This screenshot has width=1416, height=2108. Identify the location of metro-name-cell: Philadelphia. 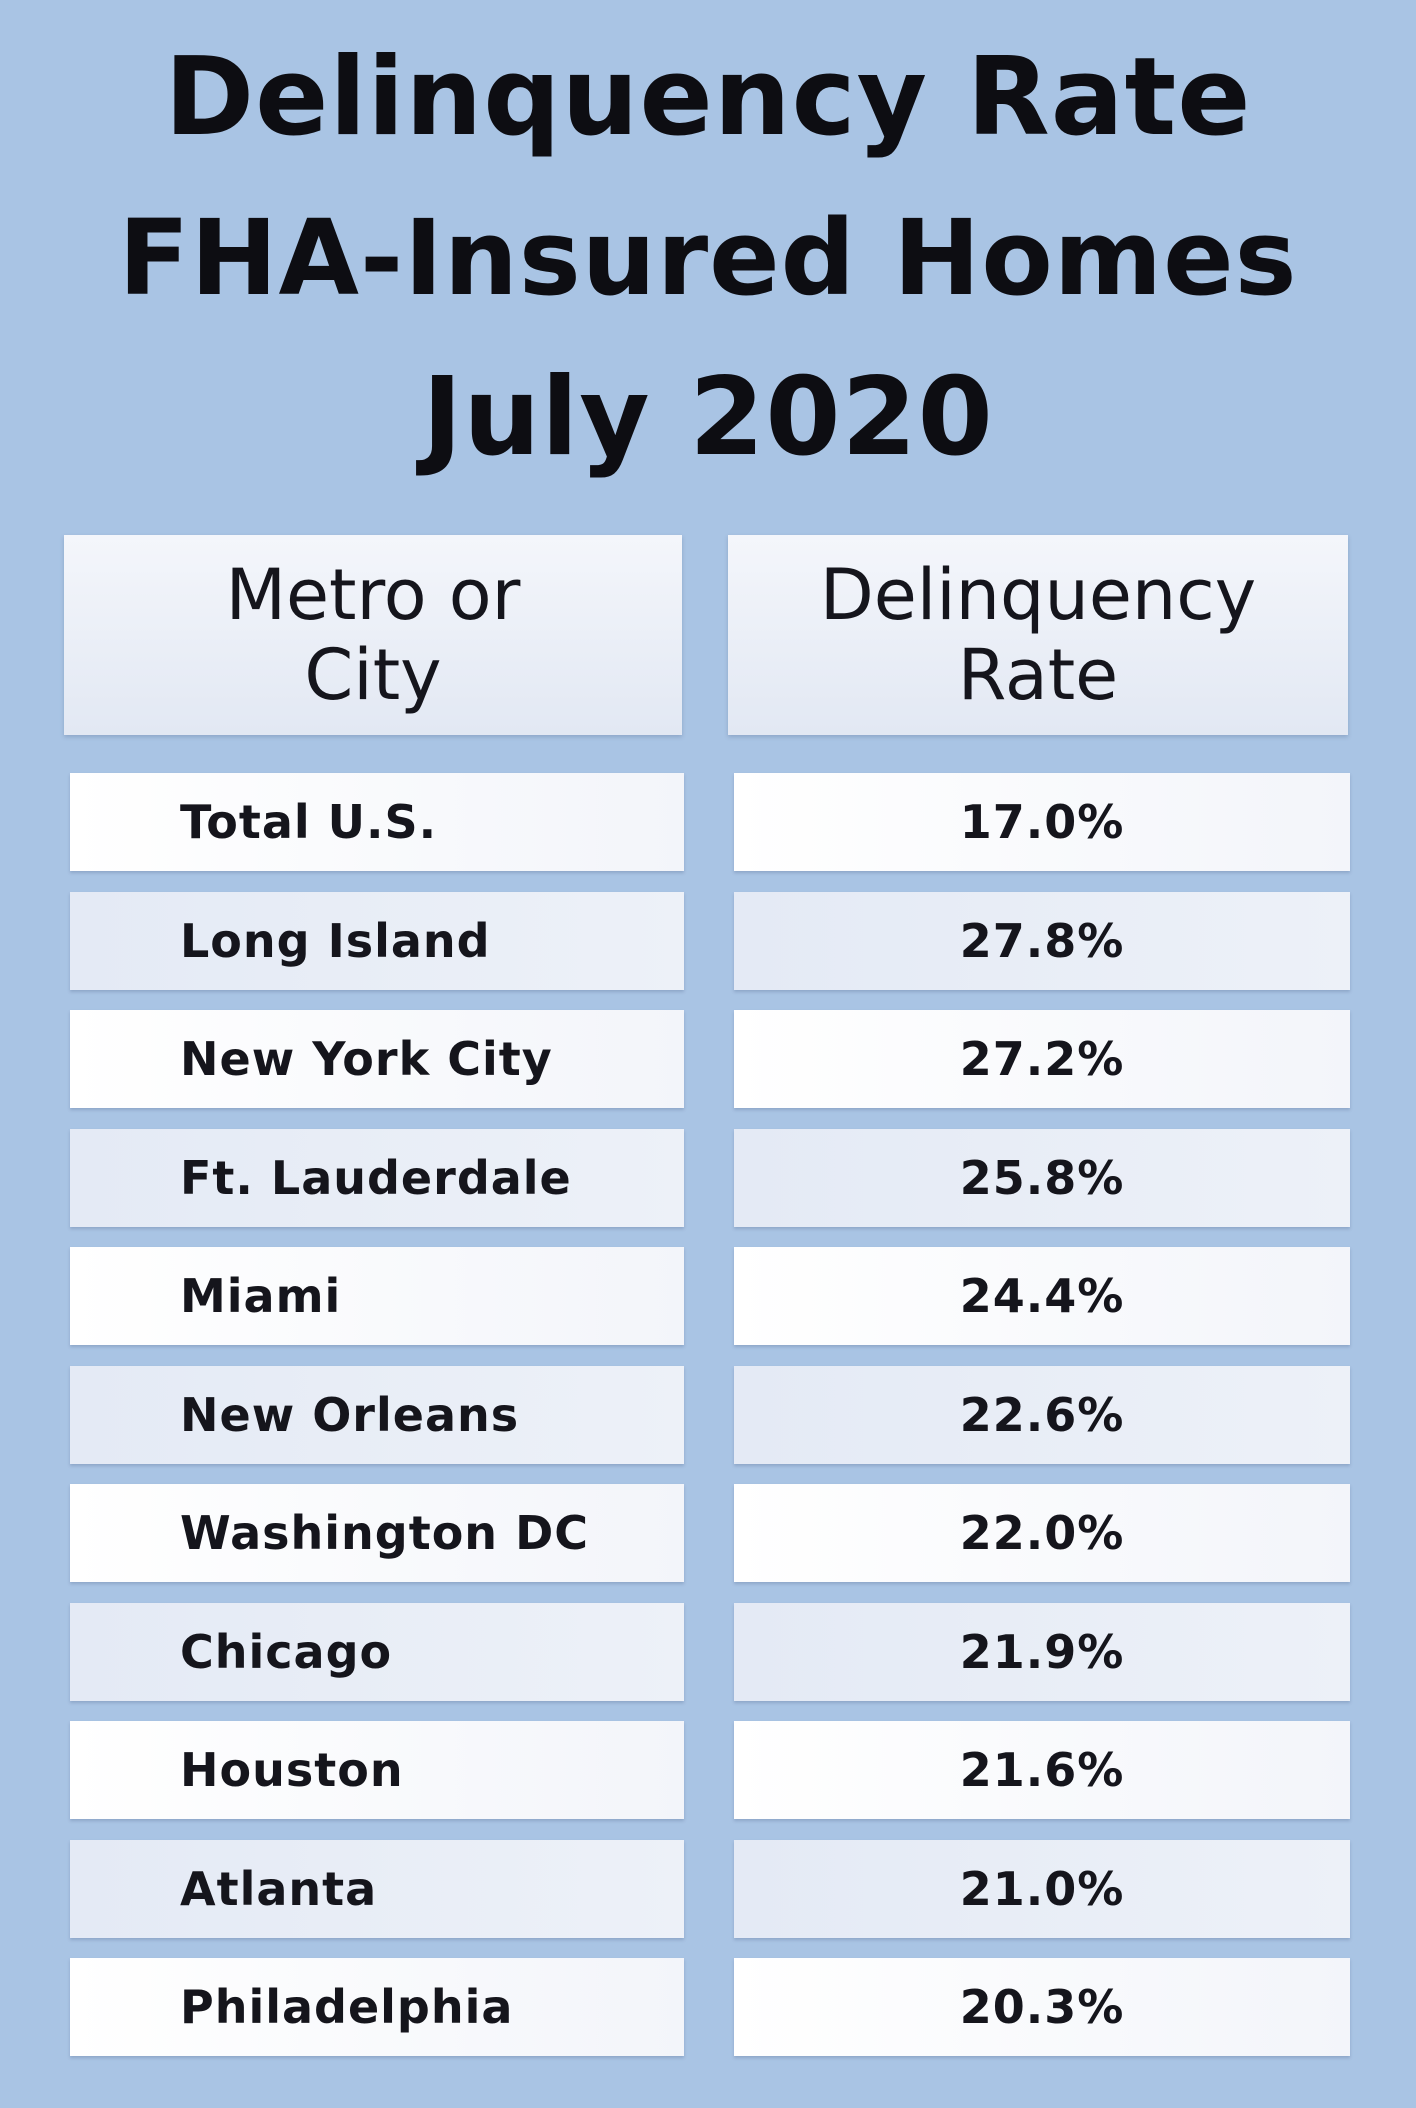
(377, 2007).